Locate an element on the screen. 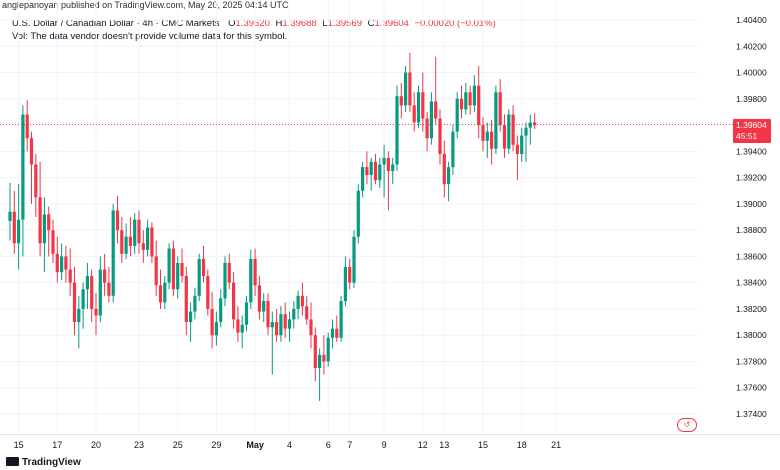  price-tick-label: 1.38400 is located at coordinates (751, 283).